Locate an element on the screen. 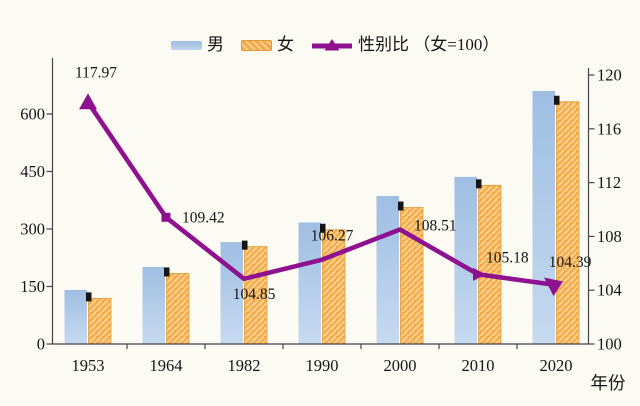 The width and height of the screenshot is (640, 406). chart-legend: 男 女 性别比 （女=100） is located at coordinates (335, 45).